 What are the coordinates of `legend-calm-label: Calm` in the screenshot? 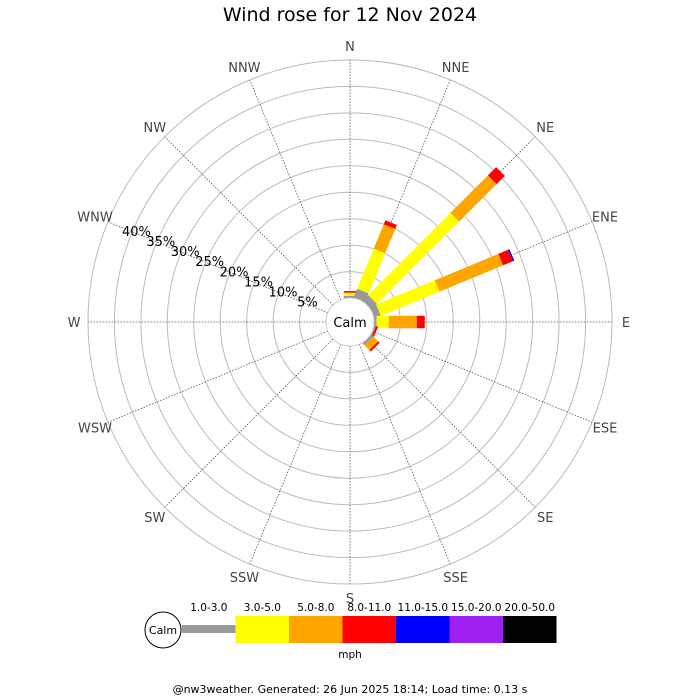 It's located at (163, 630).